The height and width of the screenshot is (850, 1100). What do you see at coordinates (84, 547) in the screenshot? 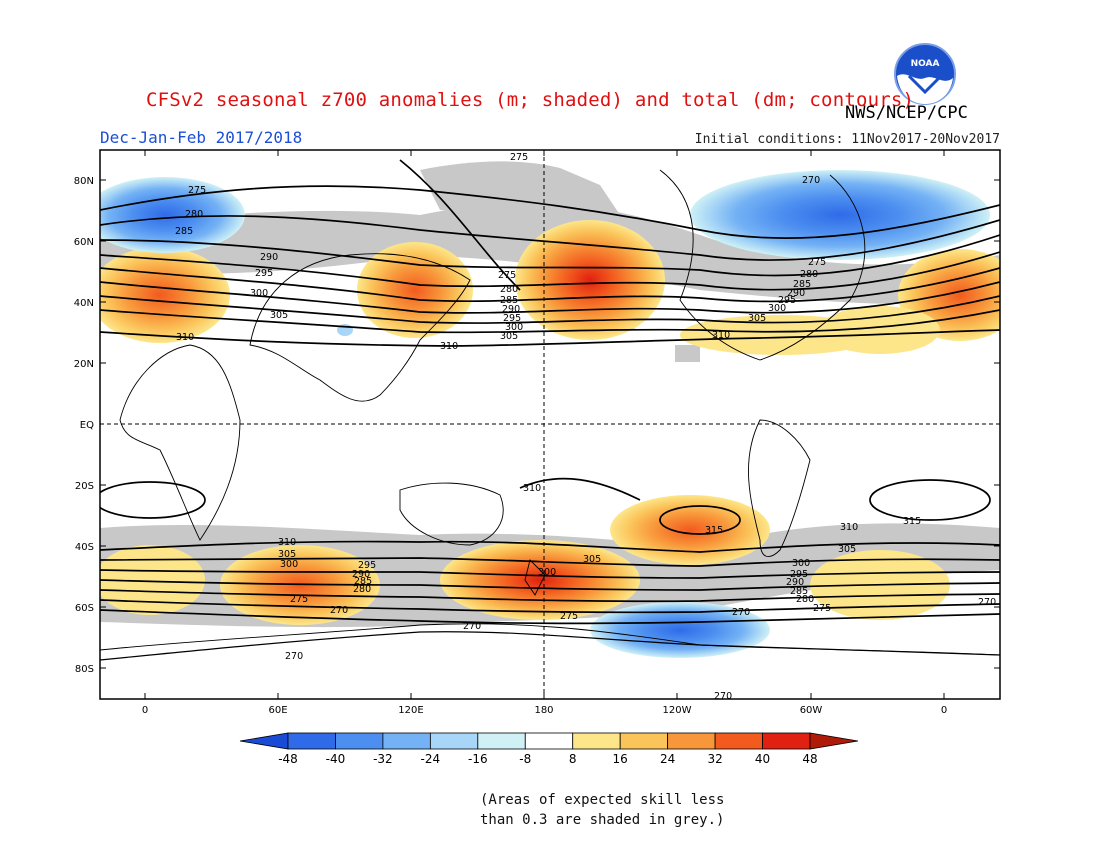
I see `lat-label: 40S` at bounding box center [84, 547].